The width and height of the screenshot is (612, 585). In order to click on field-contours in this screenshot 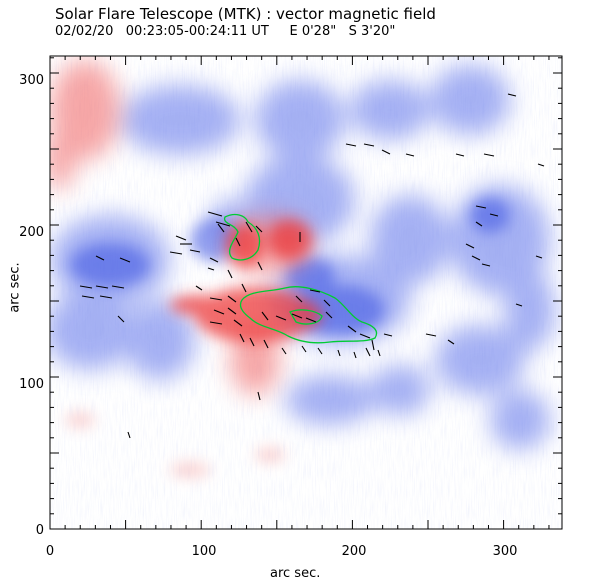, I will do `click(300, 278)`.